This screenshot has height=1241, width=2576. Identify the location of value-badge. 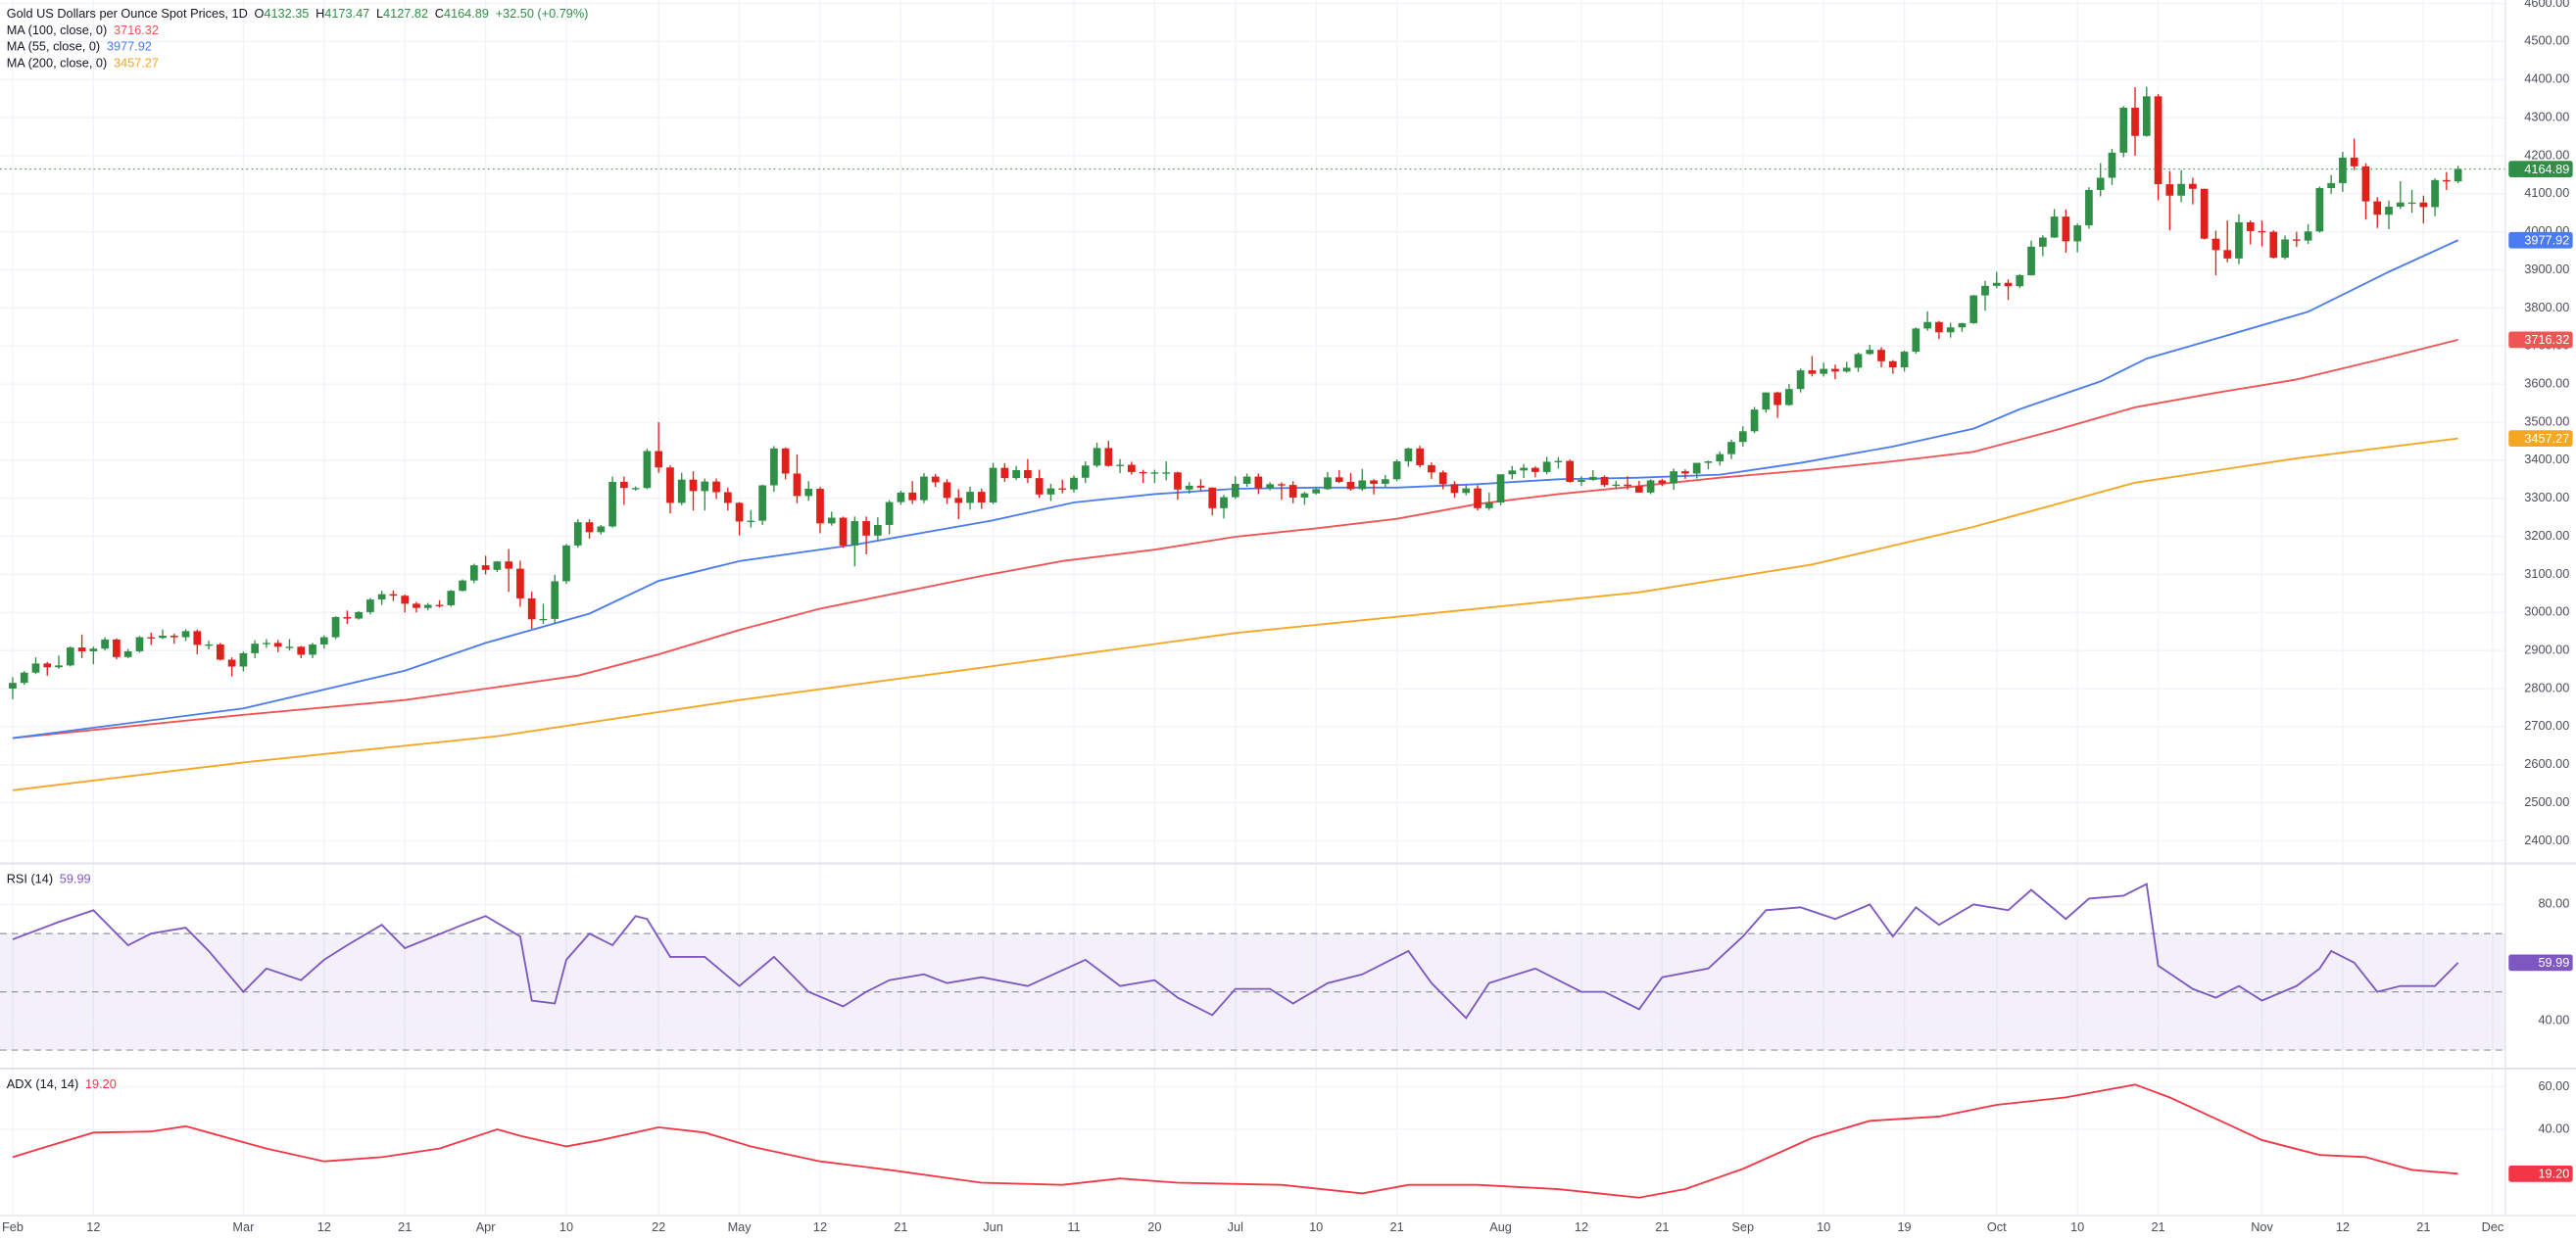
(2540, 438).